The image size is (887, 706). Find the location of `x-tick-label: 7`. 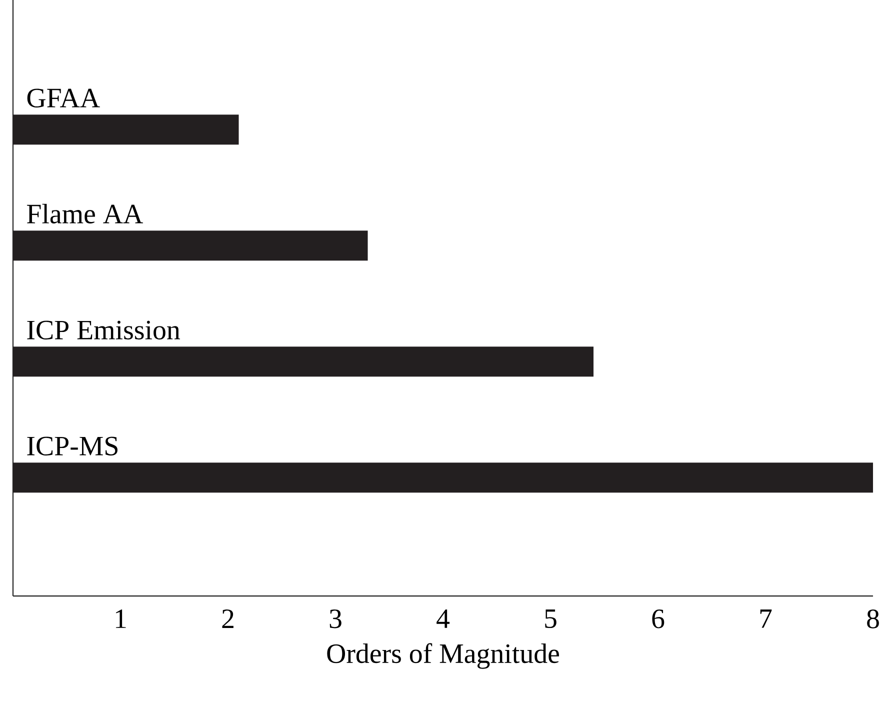

x-tick-label: 7 is located at coordinates (766, 619).